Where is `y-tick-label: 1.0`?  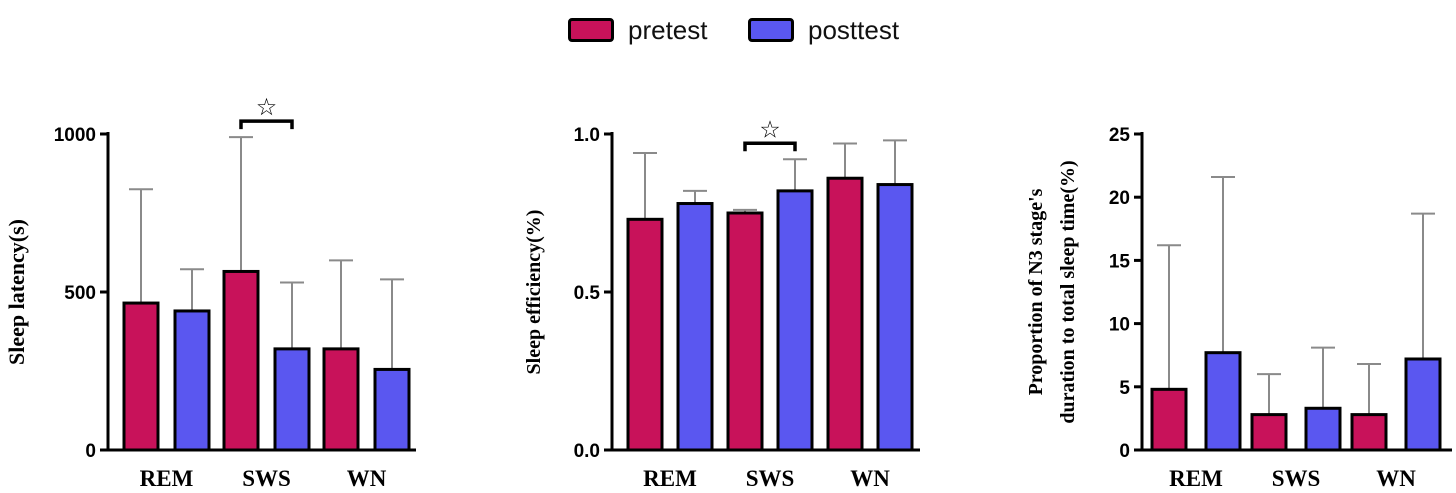 y-tick-label: 1.0 is located at coordinates (587, 135).